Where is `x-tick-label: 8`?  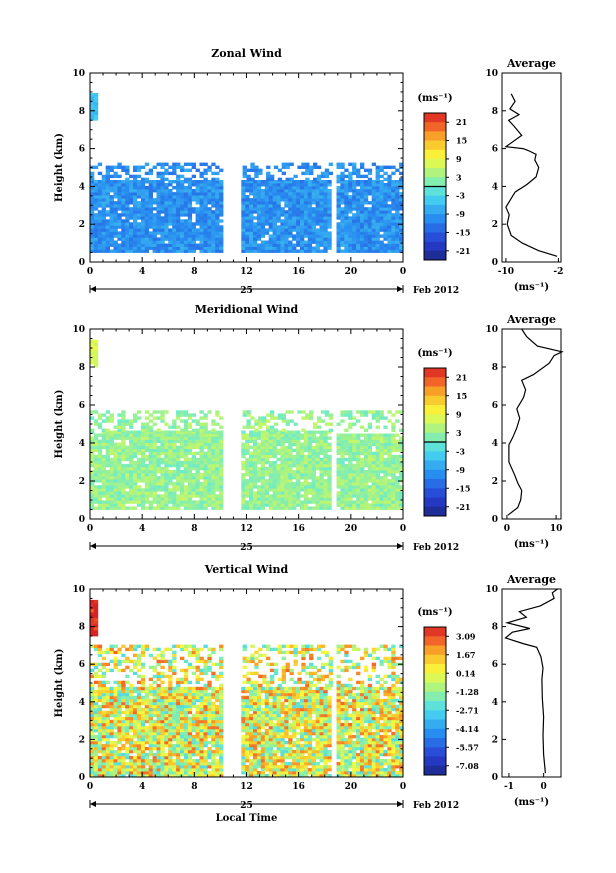 x-tick-label: 8 is located at coordinates (194, 529).